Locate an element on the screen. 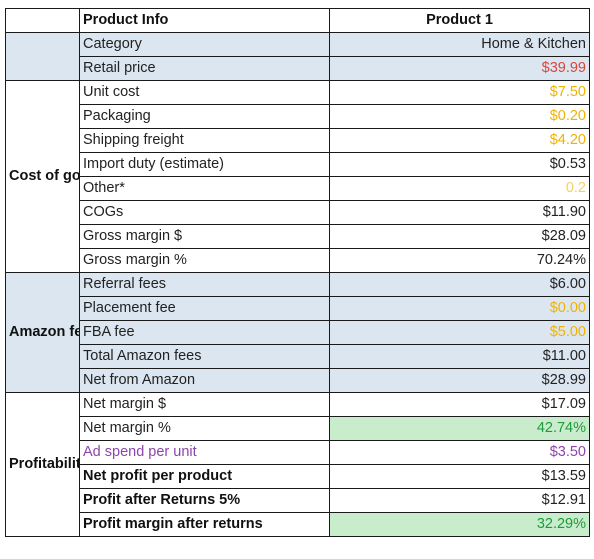 Image resolution: width=594 pixels, height=559 pixels. gross-margin-percent-label-cell: Gross margin % is located at coordinates (204, 260).